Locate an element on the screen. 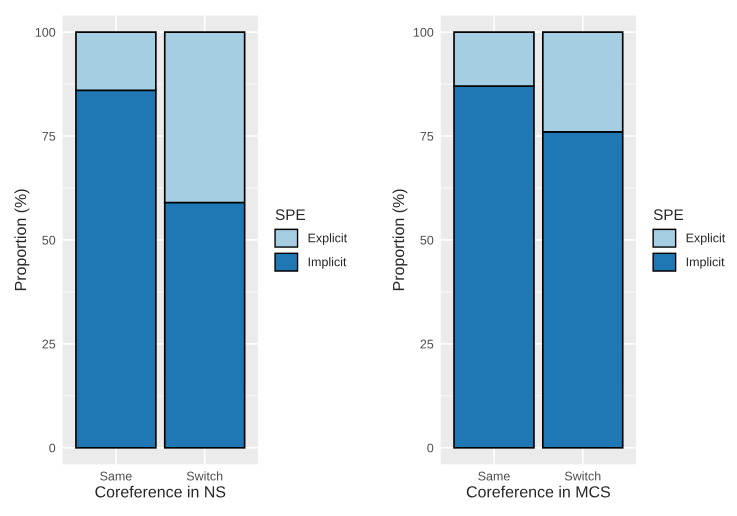  x-axis-title: Coreference in MCS is located at coordinates (538, 492).